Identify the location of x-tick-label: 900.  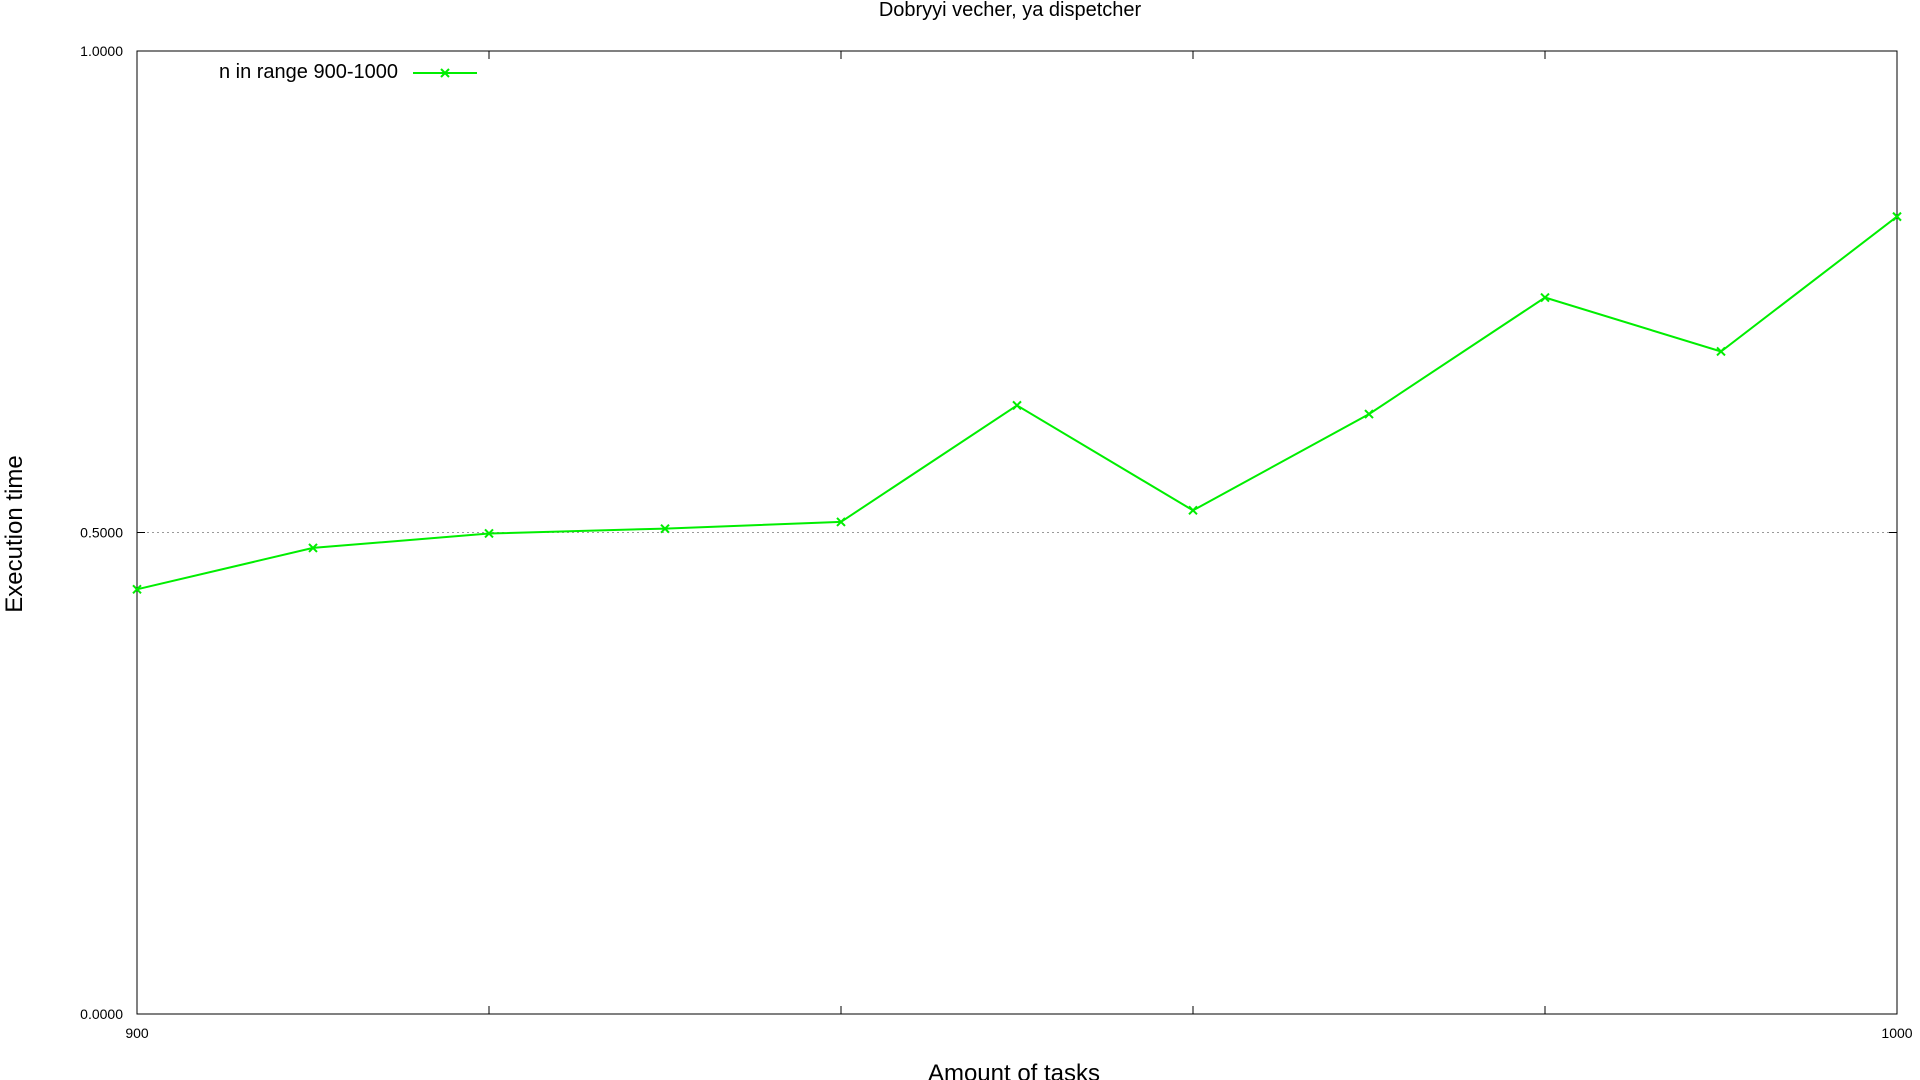
(137, 1033).